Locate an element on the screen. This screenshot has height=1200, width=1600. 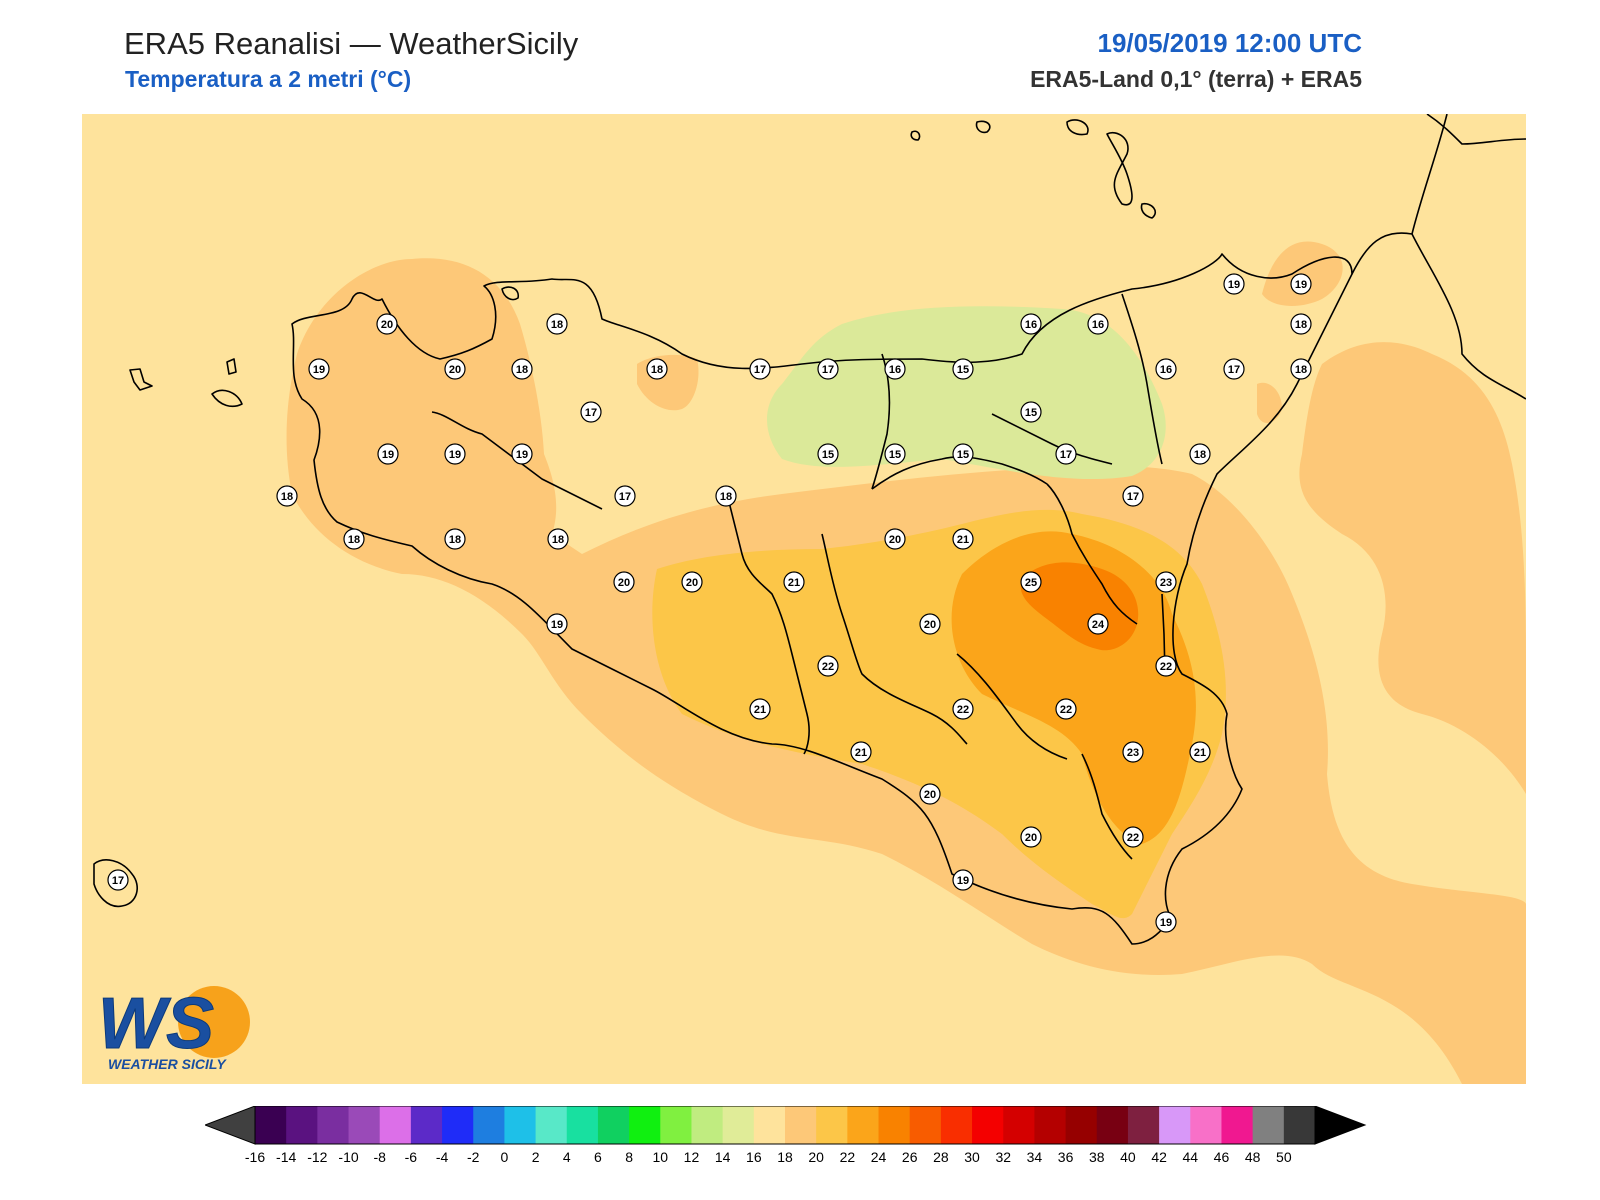
colorbar-tick-label: 46 is located at coordinates (1222, 1157).